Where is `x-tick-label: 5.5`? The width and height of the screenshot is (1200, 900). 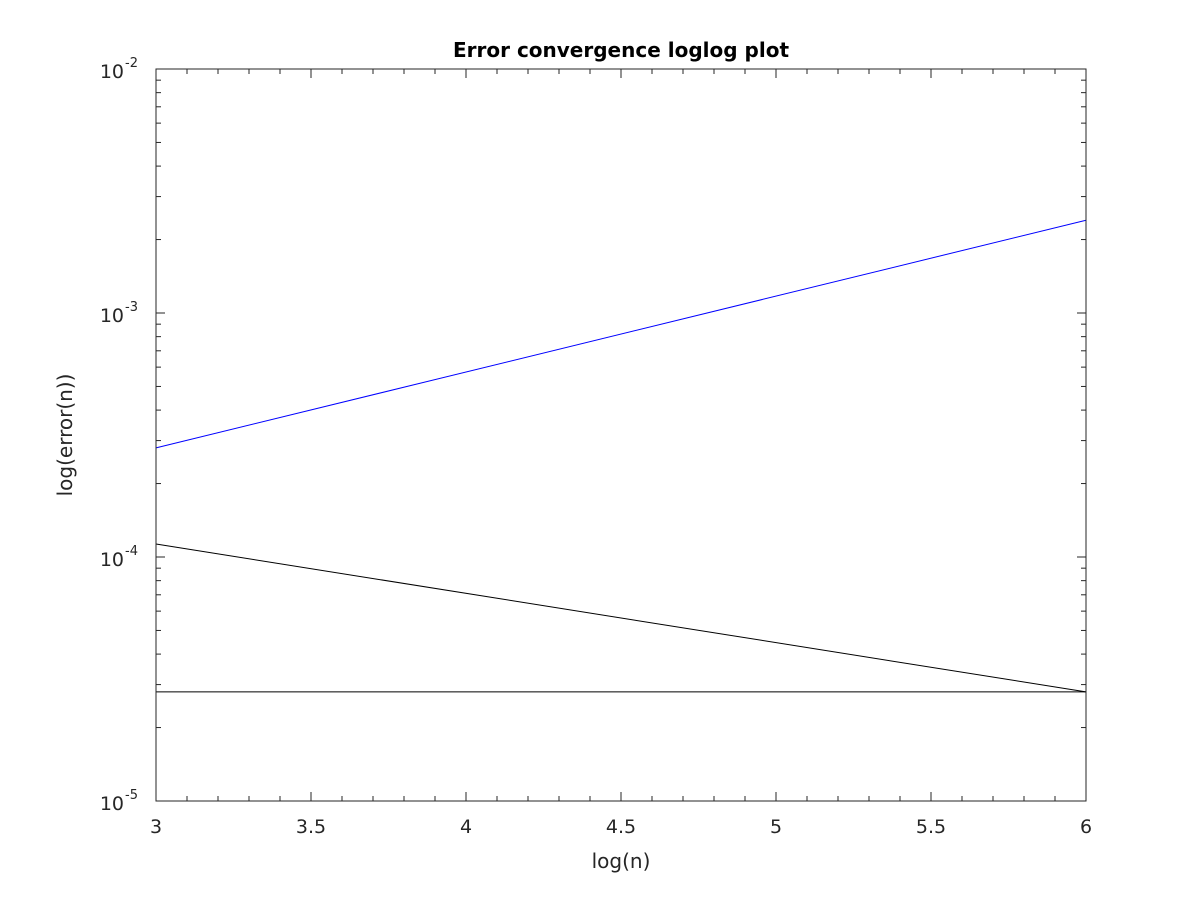 x-tick-label: 5.5 is located at coordinates (931, 827).